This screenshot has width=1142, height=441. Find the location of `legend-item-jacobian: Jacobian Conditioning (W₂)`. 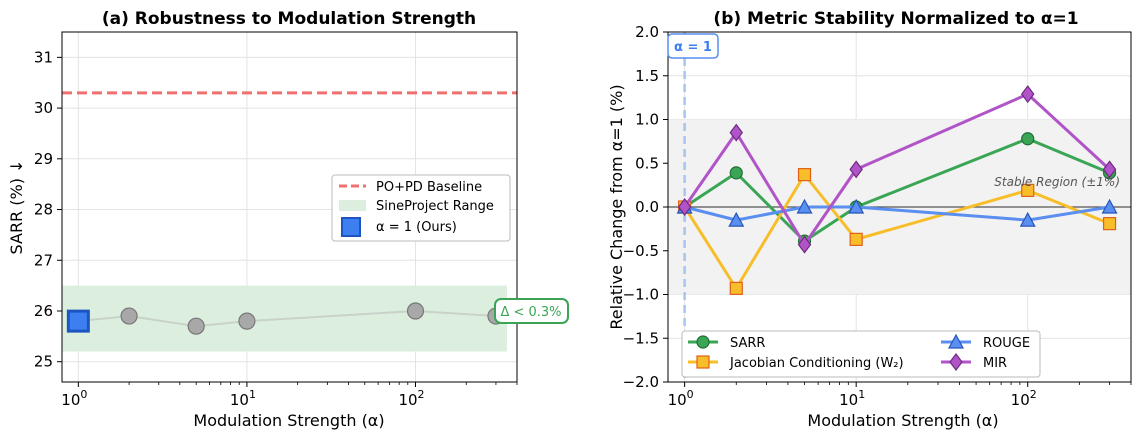

legend-item-jacobian: Jacobian Conditioning (W₂) is located at coordinates (796, 363).